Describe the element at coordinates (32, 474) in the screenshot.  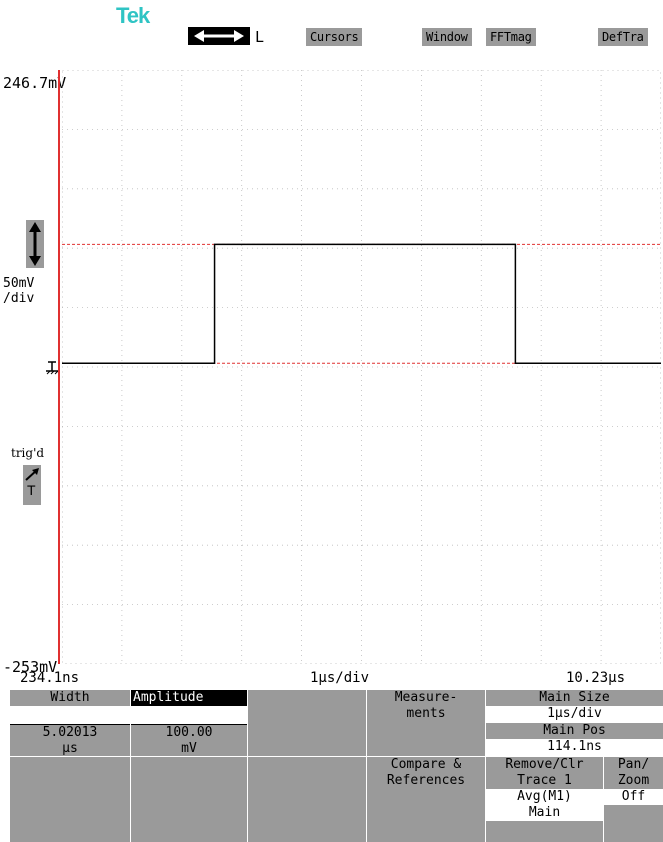
I see `trigger-arrow-icon` at that location.